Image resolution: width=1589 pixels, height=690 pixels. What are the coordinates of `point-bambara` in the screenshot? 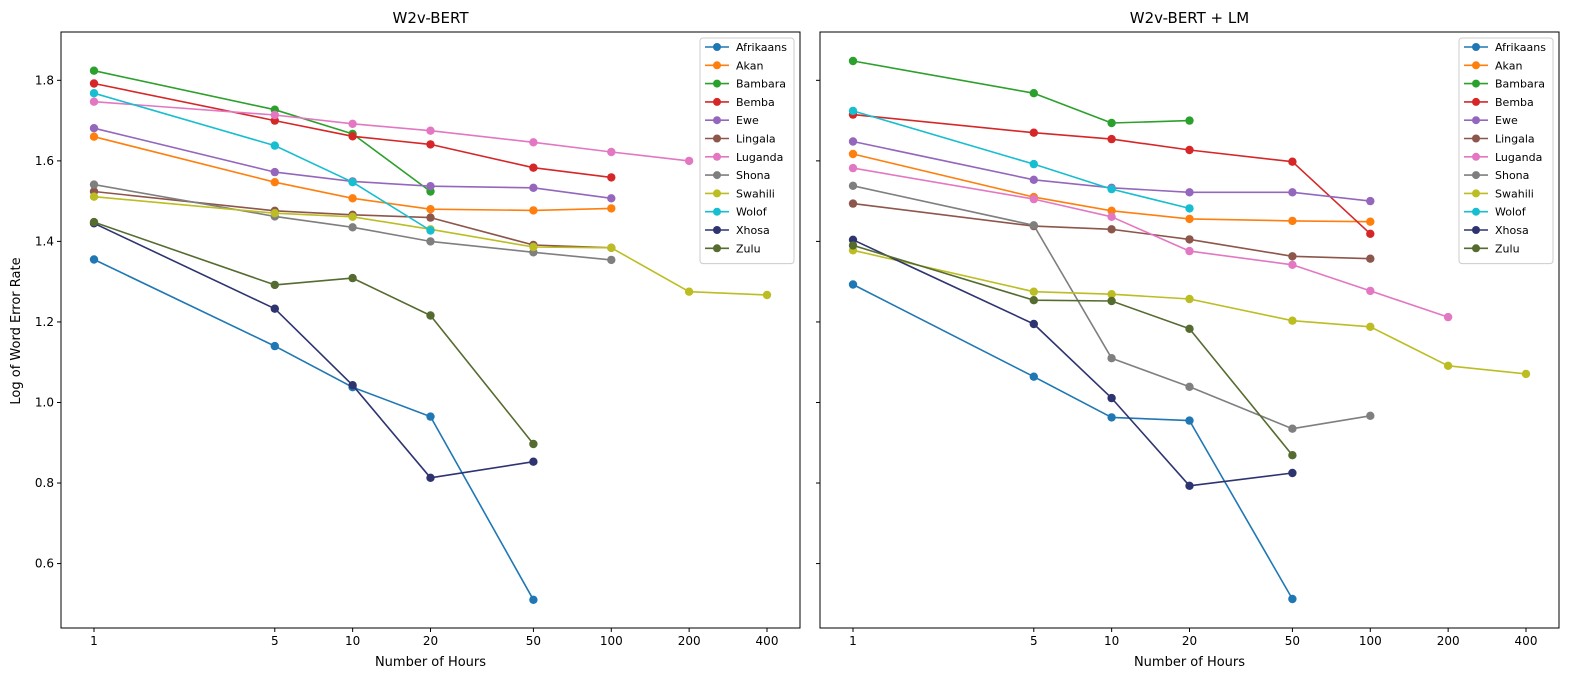 It's located at (1111, 123).